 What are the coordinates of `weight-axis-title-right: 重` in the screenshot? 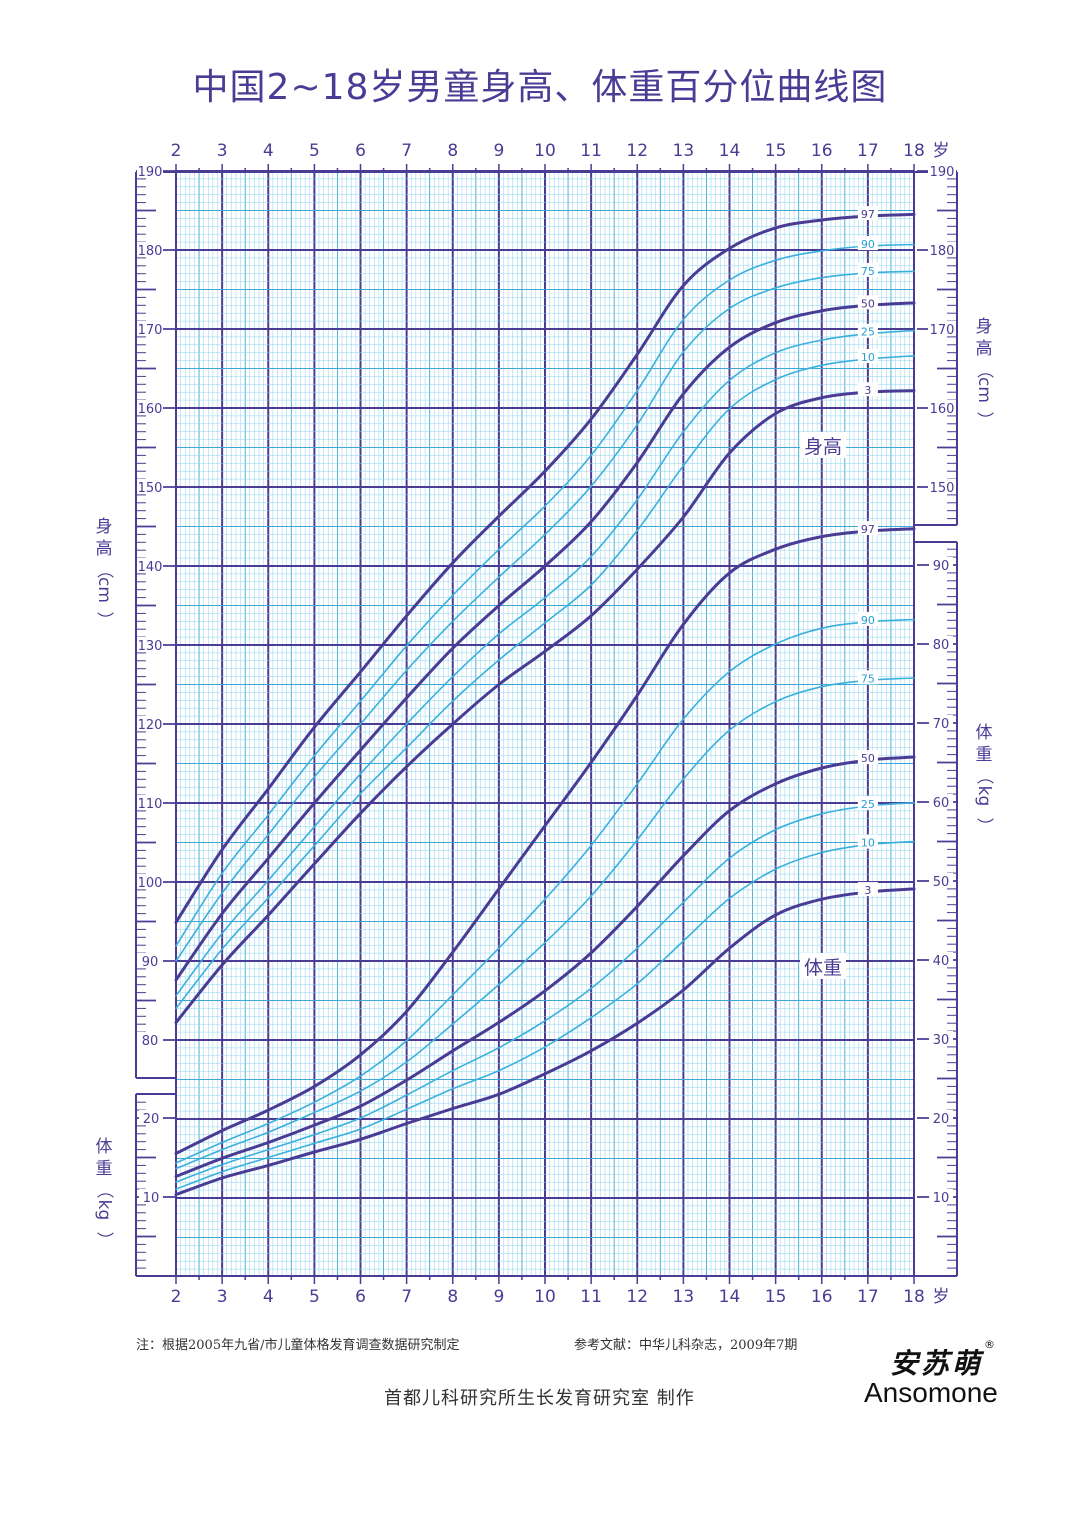 It's located at (984, 755).